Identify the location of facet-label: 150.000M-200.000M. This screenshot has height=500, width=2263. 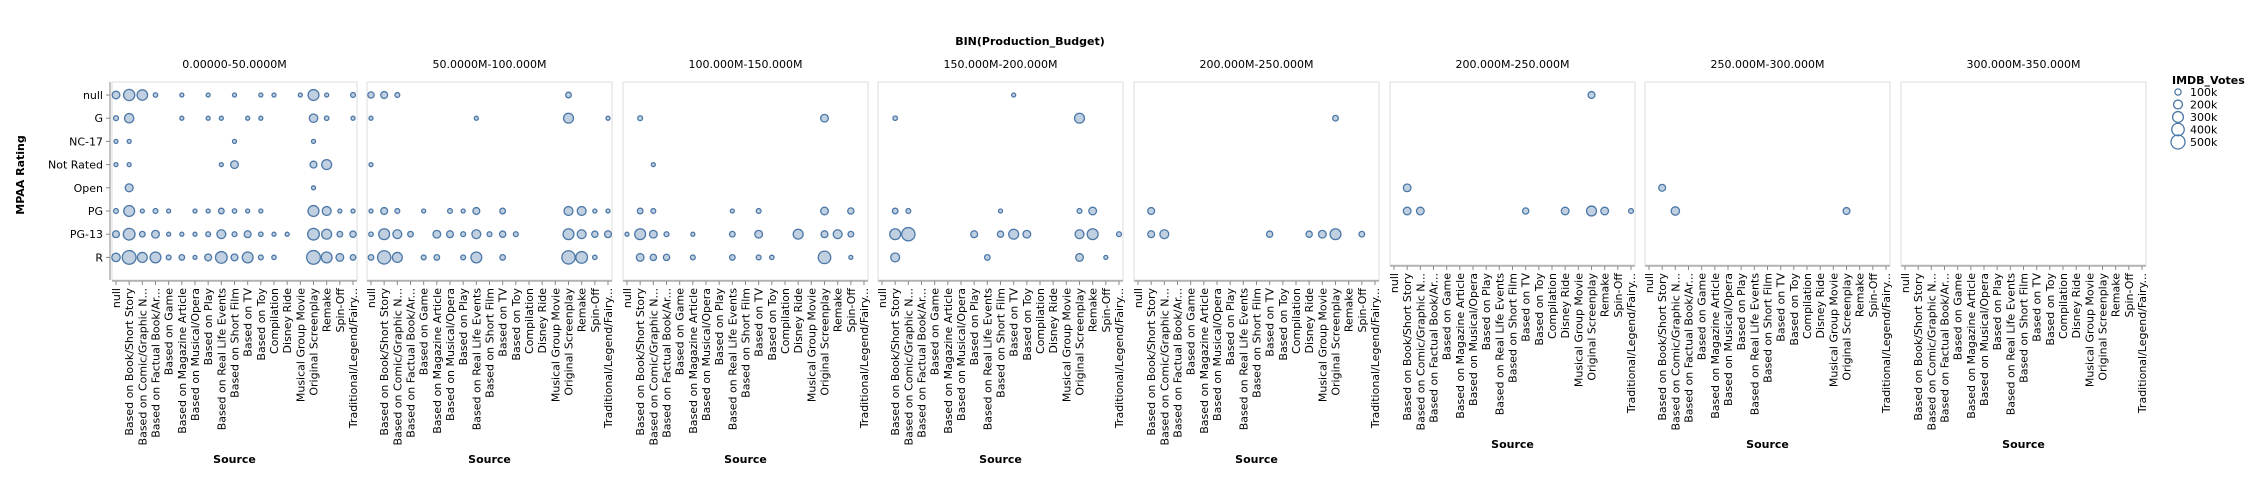
(1001, 64).